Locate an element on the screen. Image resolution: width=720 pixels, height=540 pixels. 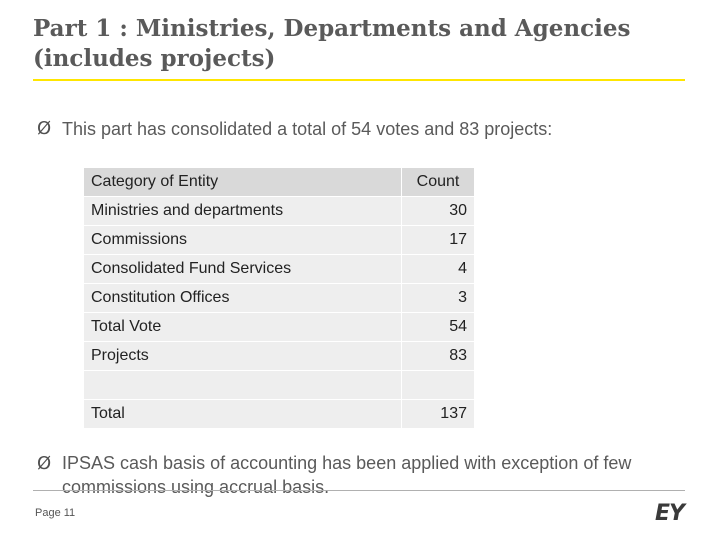
row-category: Constitution Offices is located at coordinates (242, 298).